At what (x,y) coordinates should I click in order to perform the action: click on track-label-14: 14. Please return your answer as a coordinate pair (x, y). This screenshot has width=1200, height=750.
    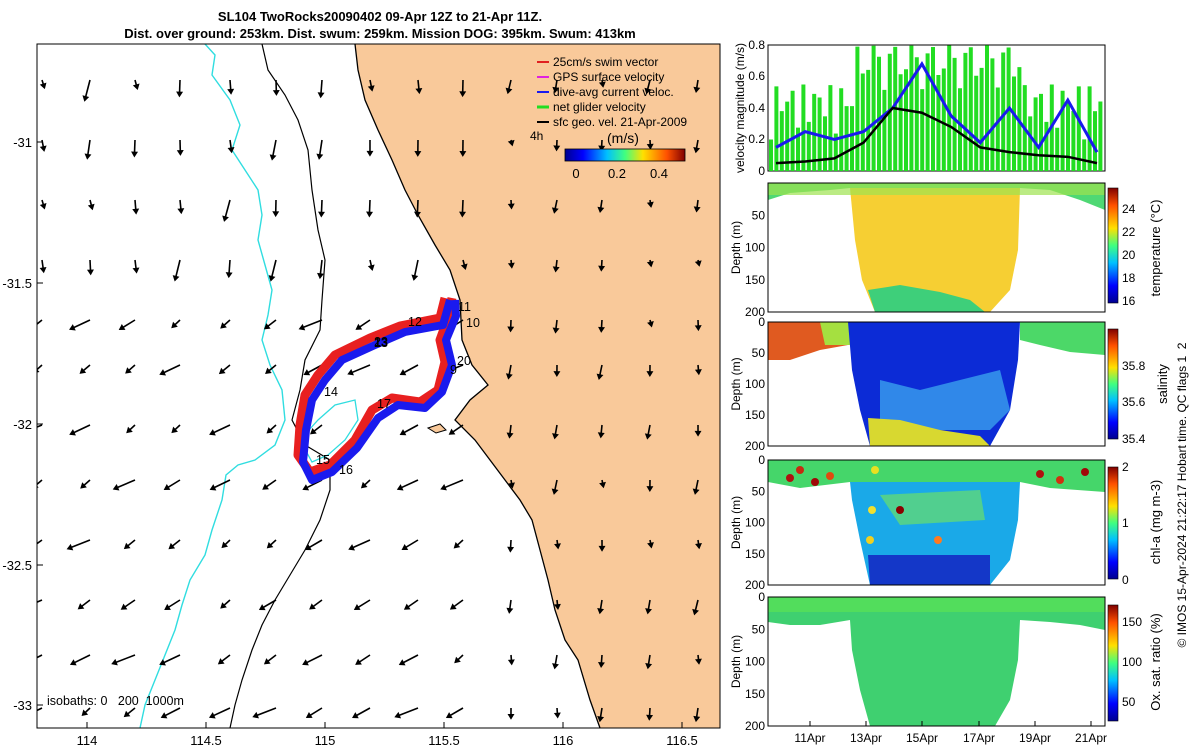
    Looking at the image, I should click on (331, 392).